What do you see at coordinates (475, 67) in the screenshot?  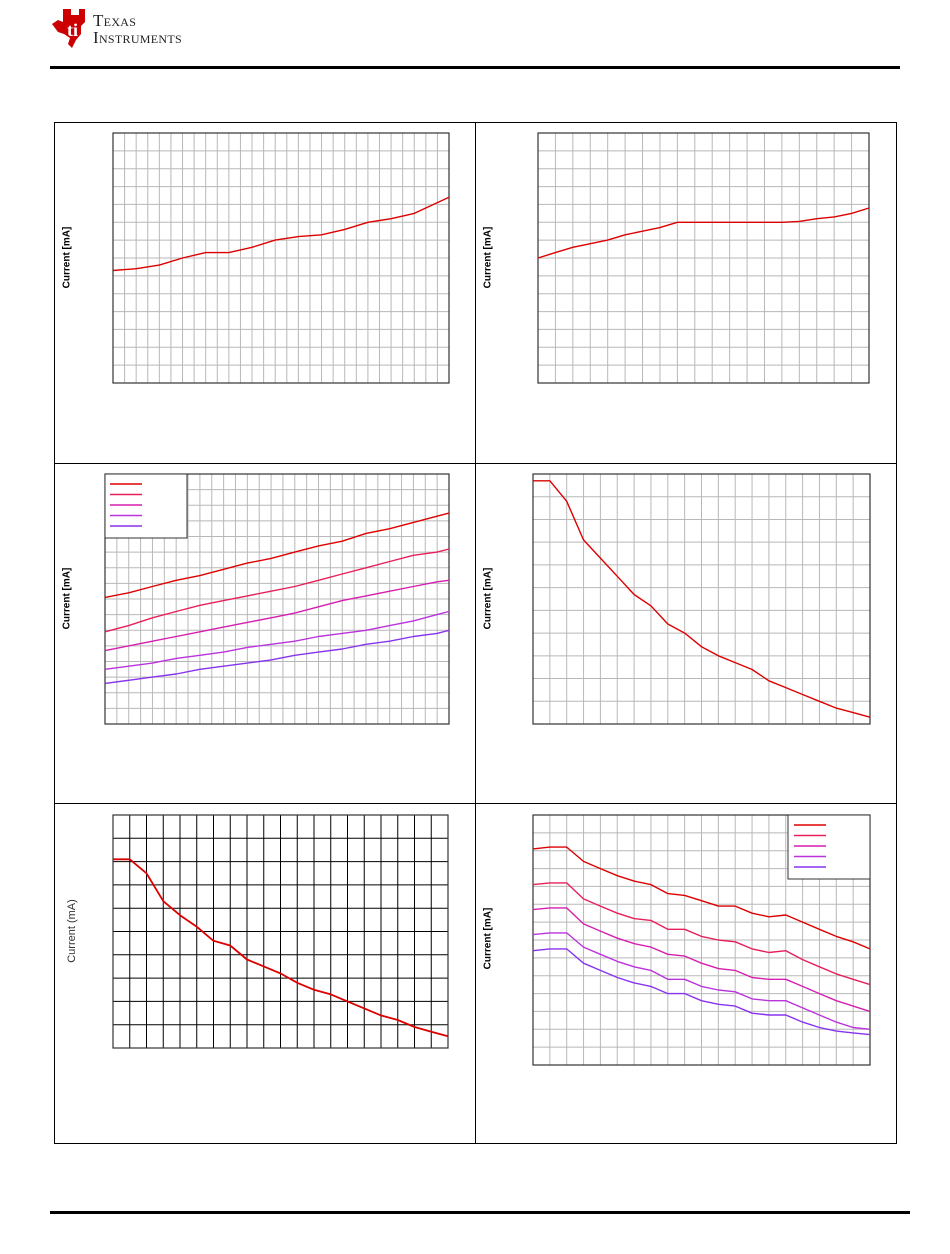 I see `header-rule` at bounding box center [475, 67].